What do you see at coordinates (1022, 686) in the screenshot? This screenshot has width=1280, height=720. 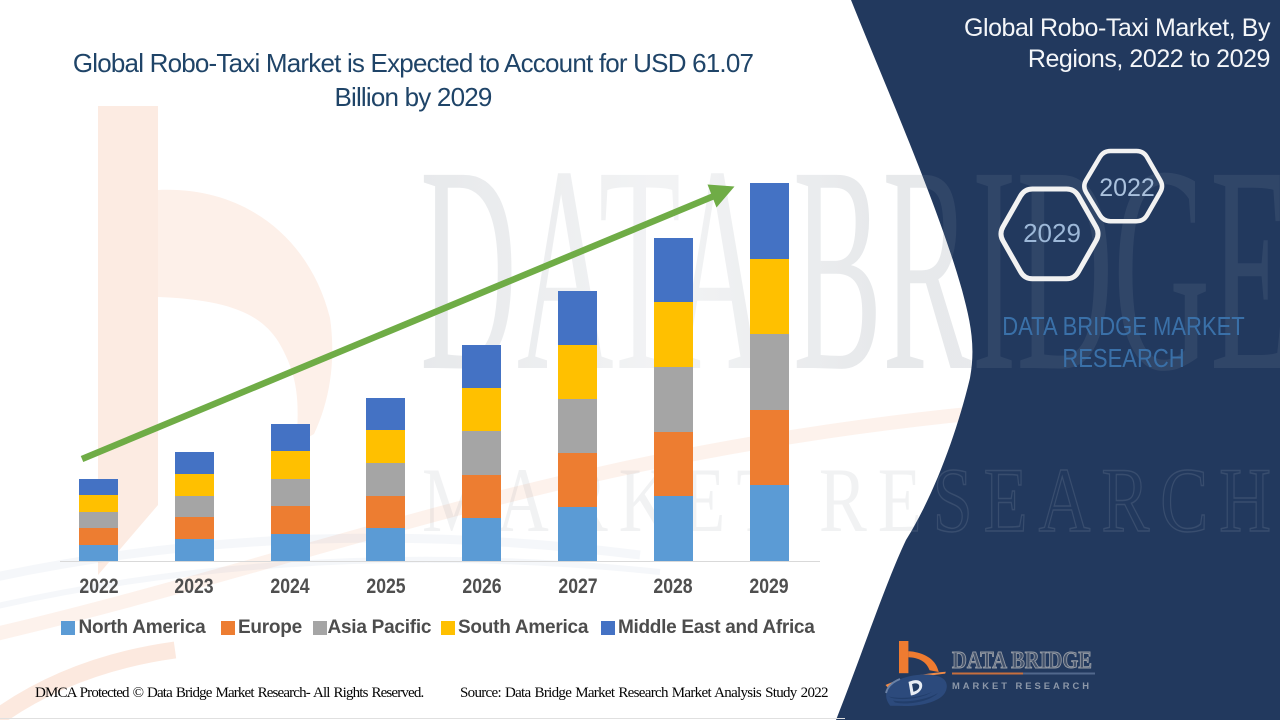 I see `svg-text: MARKET RESEARCH` at bounding box center [1022, 686].